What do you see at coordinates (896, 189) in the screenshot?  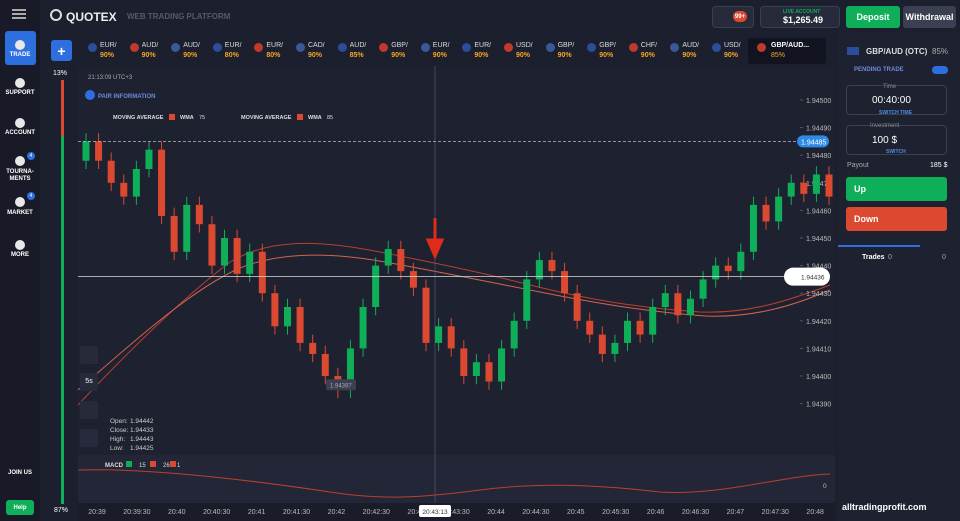 I see `up-button: Up` at bounding box center [896, 189].